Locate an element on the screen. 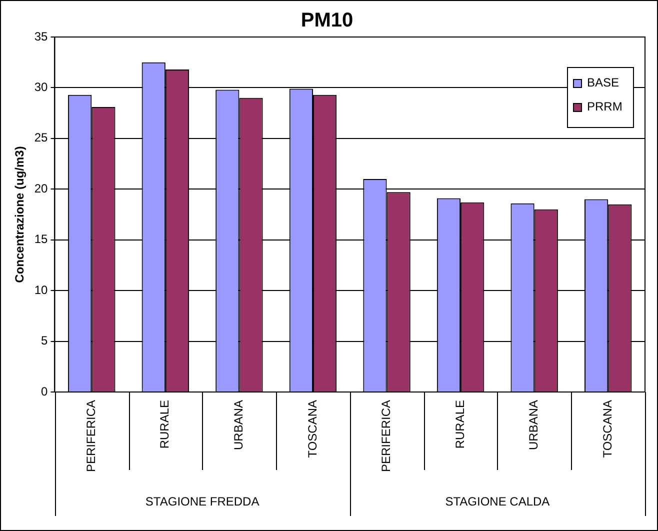 The height and width of the screenshot is (531, 658). text: STAGIONE FREDDA is located at coordinates (202, 501).